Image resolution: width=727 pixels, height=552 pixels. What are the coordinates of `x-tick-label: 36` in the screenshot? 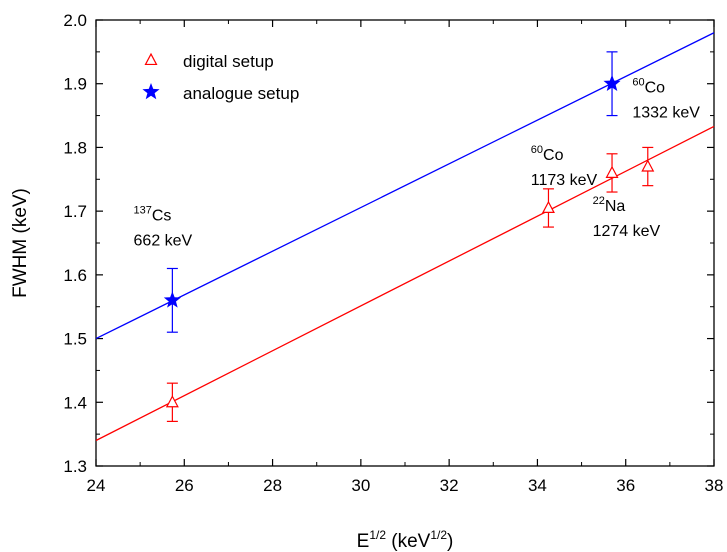 It's located at (625, 485).